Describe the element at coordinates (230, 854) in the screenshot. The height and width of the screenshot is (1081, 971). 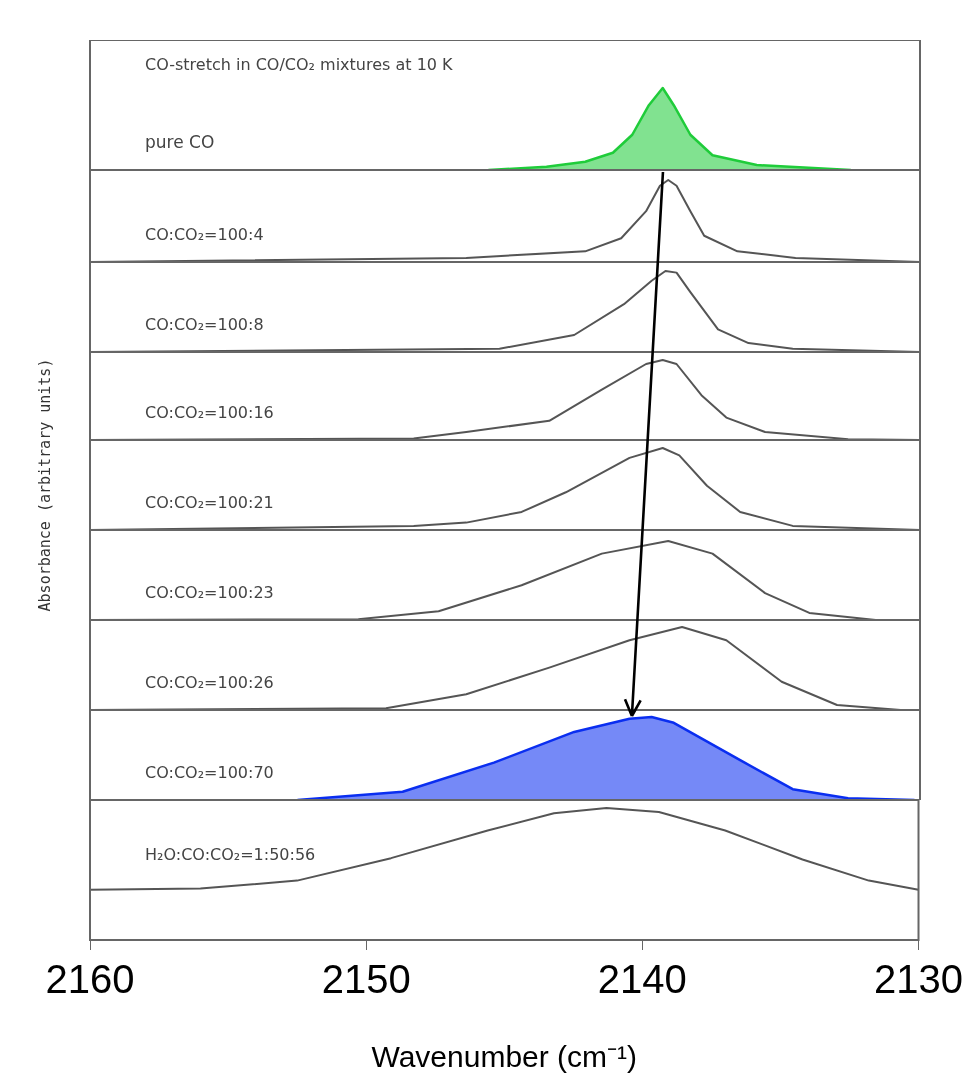
I see `series-label: H₂O:CO:CO₂=1:50:56` at that location.